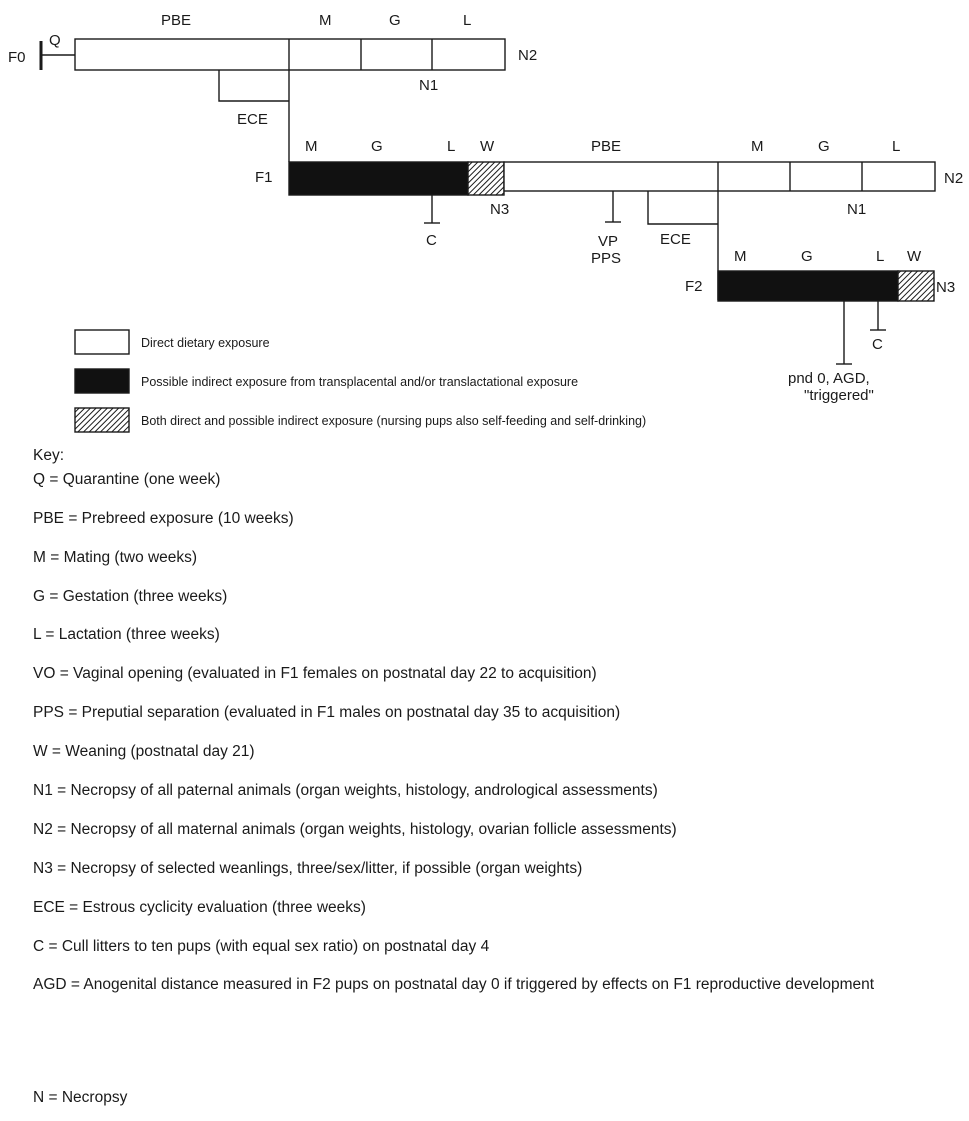 The height and width of the screenshot is (1121, 969). I want to click on f1-m2-label: M, so click(757, 146).